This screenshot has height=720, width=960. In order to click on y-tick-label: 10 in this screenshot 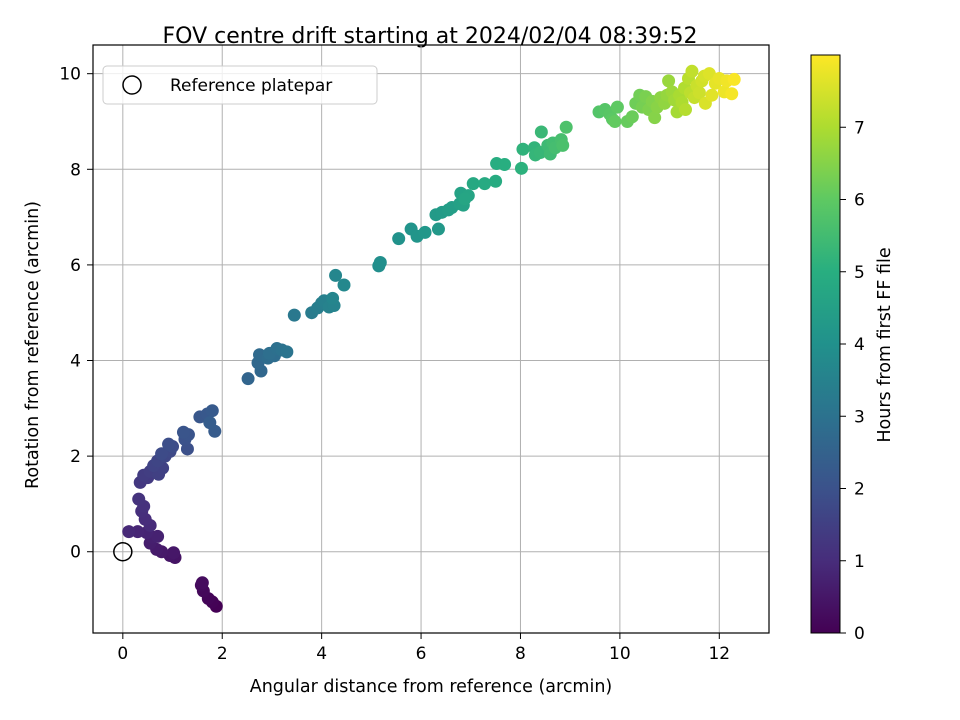, I will do `click(70, 75)`.